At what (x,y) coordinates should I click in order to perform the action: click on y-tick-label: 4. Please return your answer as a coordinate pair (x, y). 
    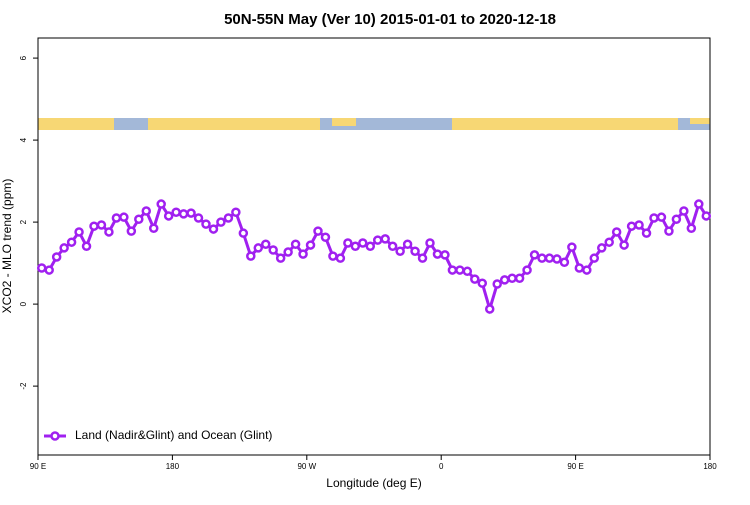
    Looking at the image, I should click on (23, 139).